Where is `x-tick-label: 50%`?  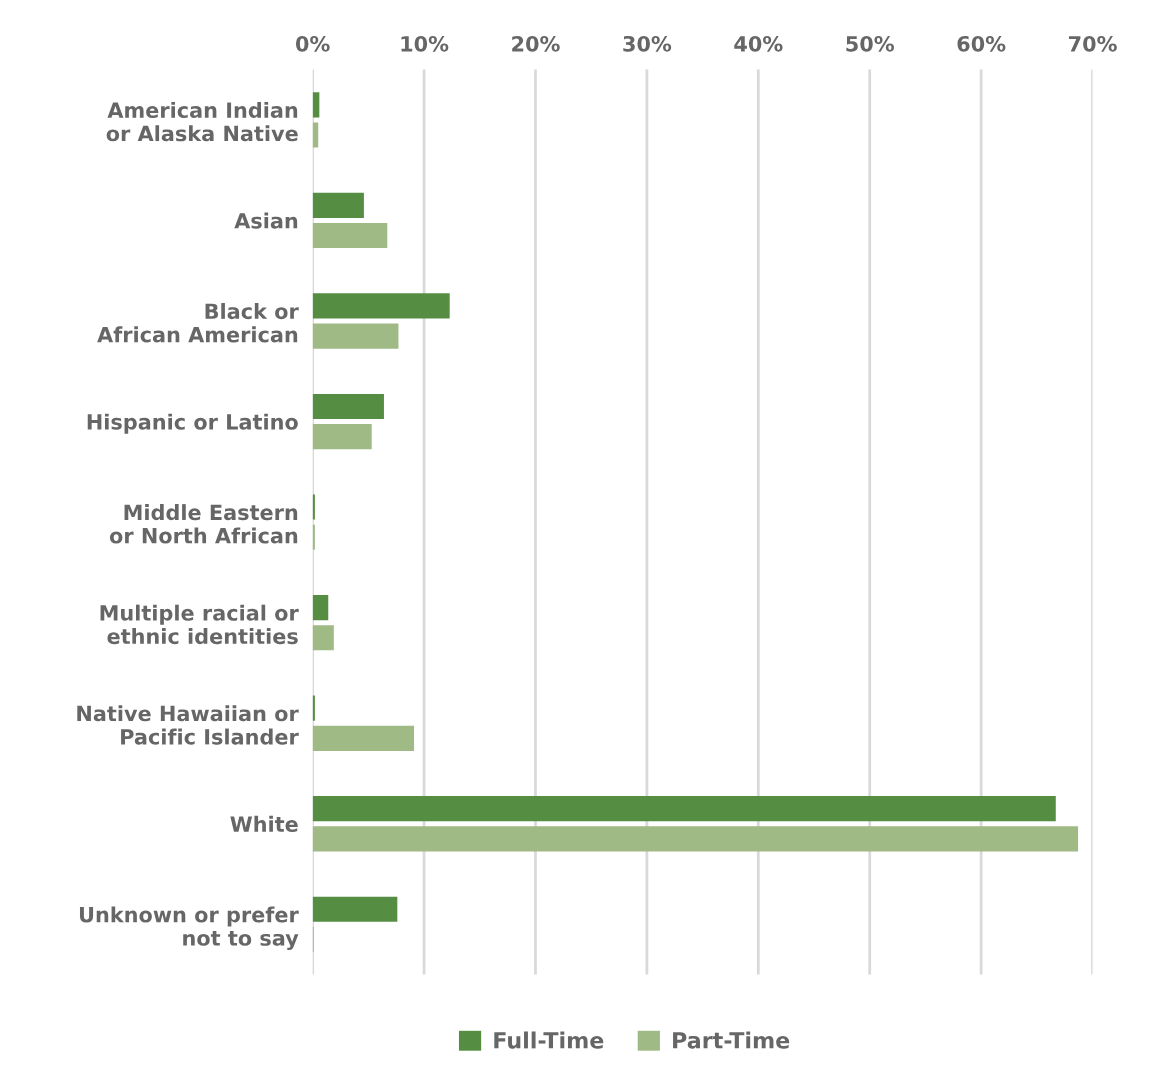 x-tick-label: 50% is located at coordinates (870, 43).